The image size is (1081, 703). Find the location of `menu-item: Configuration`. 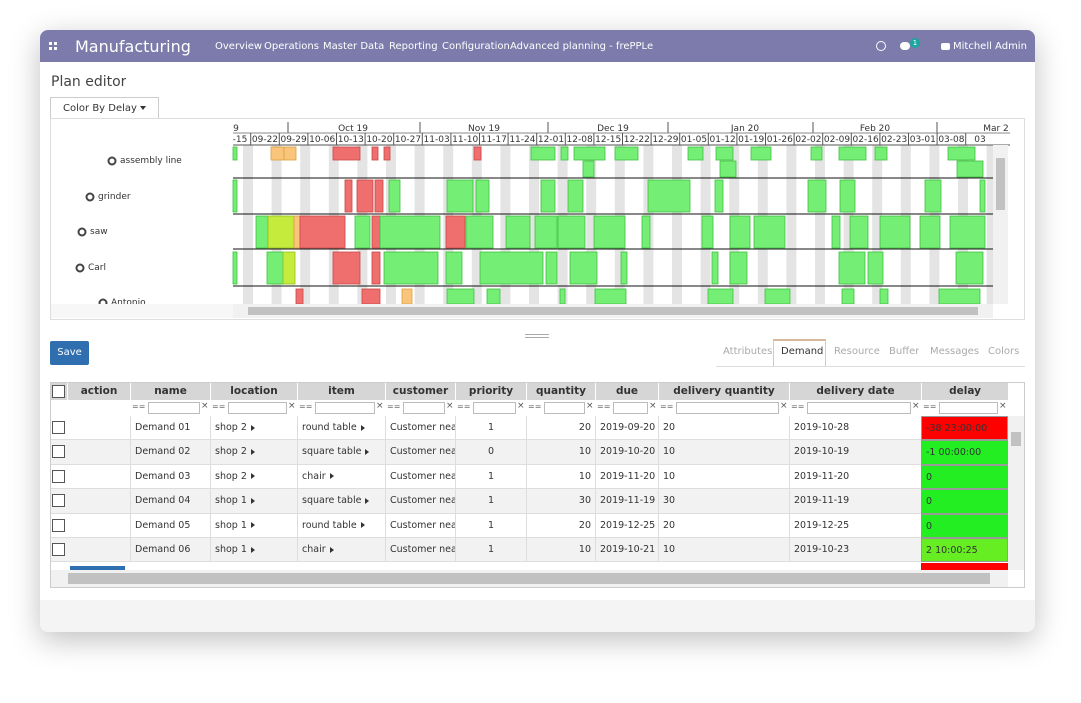

menu-item: Configuration is located at coordinates (476, 46).